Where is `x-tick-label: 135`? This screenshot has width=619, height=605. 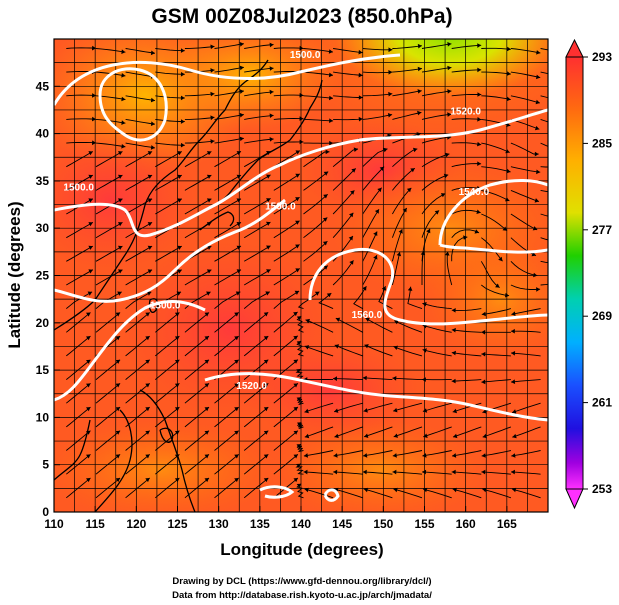
x-tick-label: 135 is located at coordinates (260, 524).